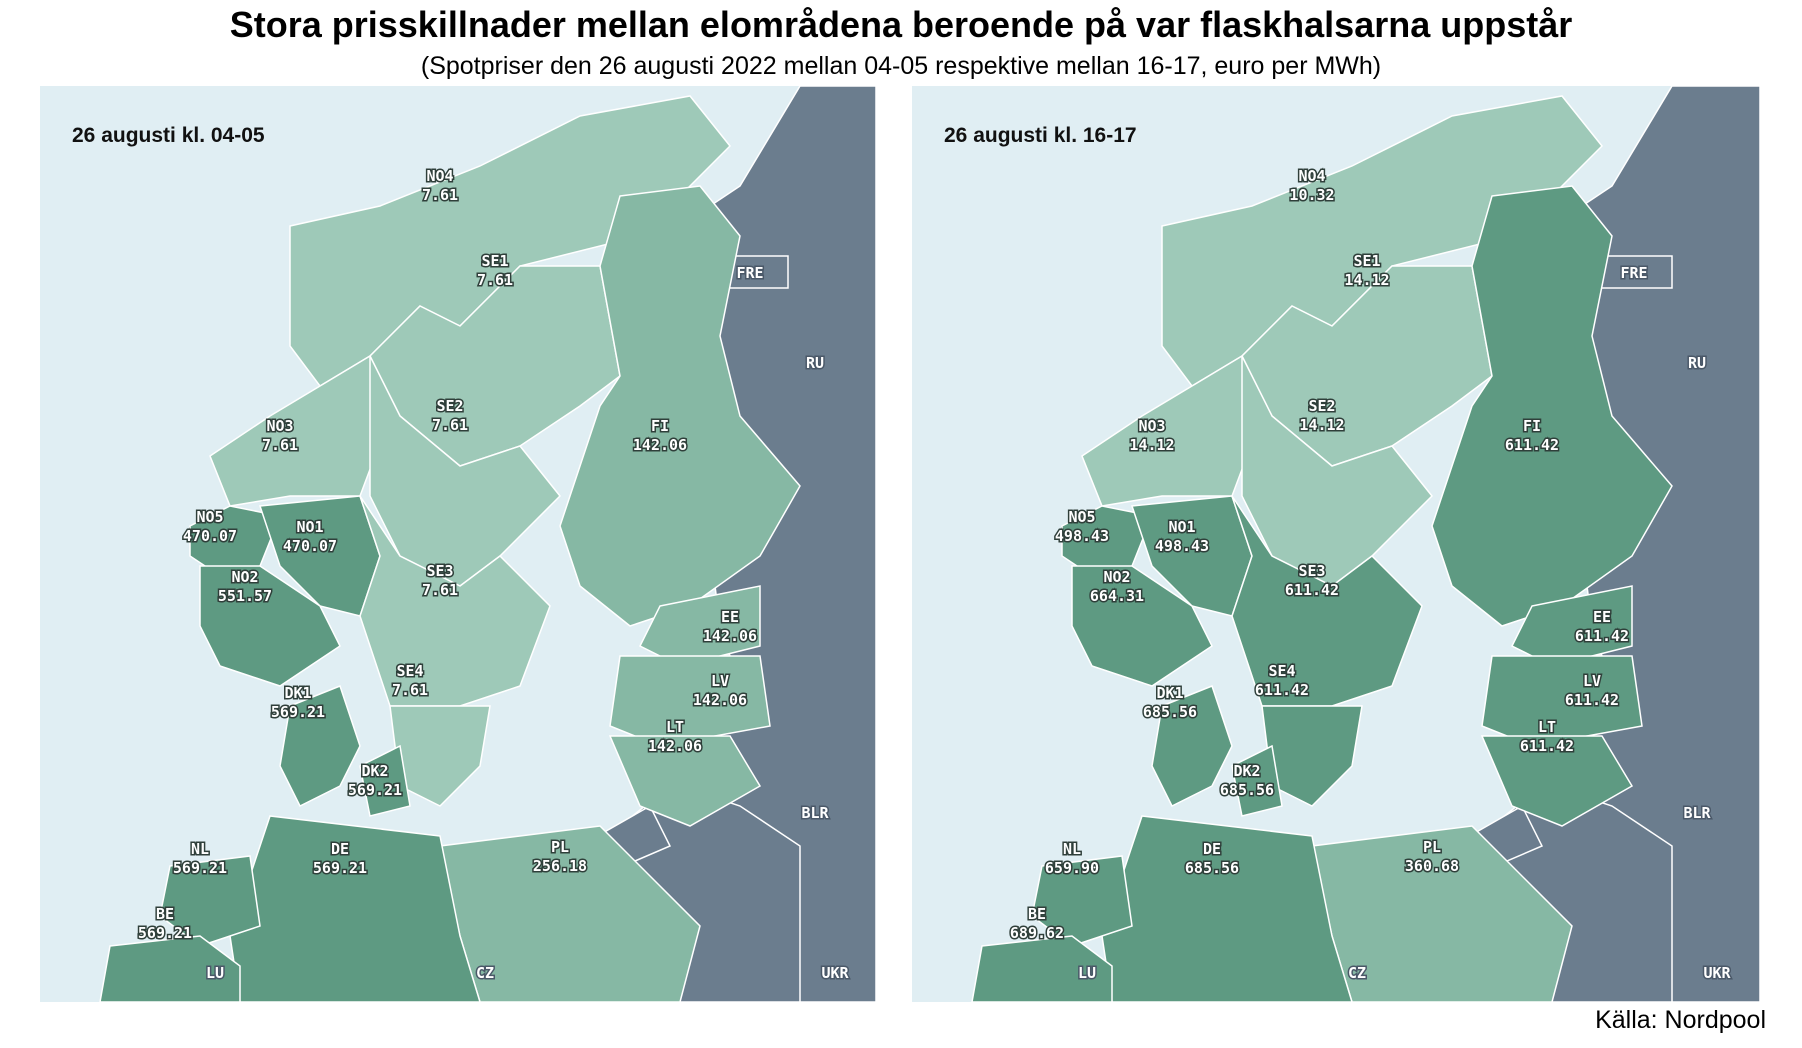  I want to click on value-no1-right: 498.43, so click(1182, 546).